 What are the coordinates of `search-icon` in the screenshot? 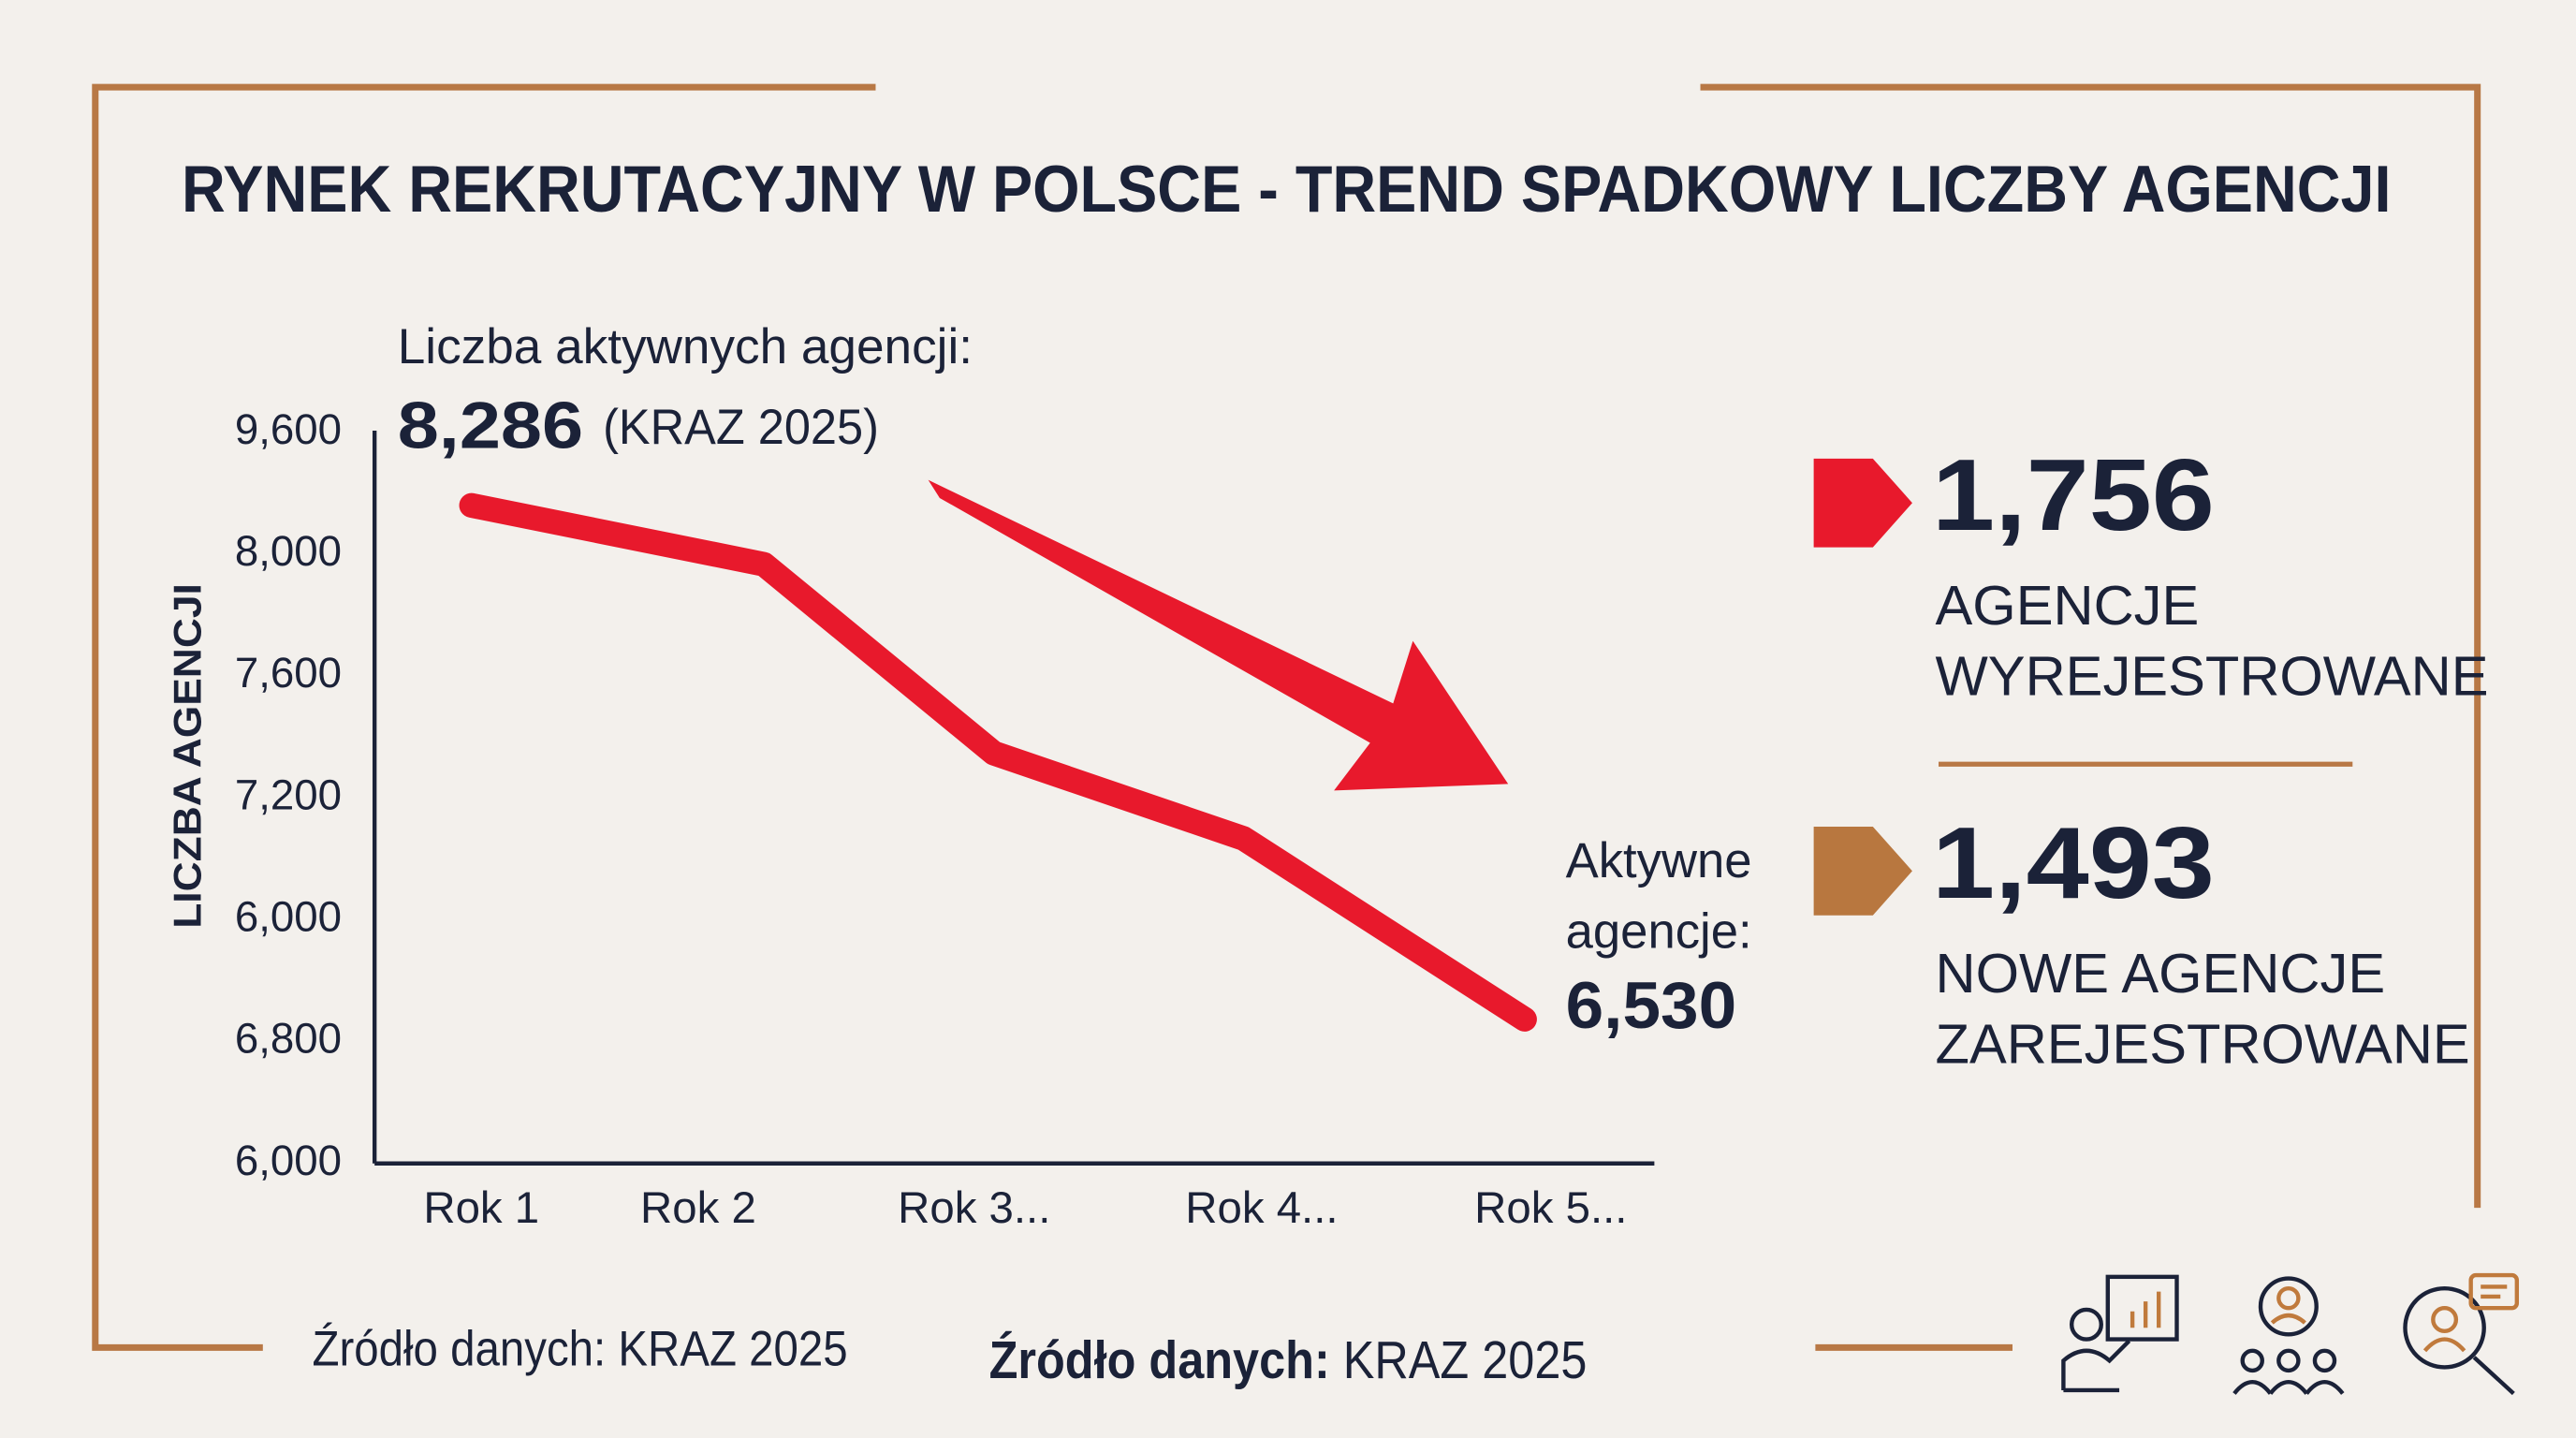 It's located at (2461, 1334).